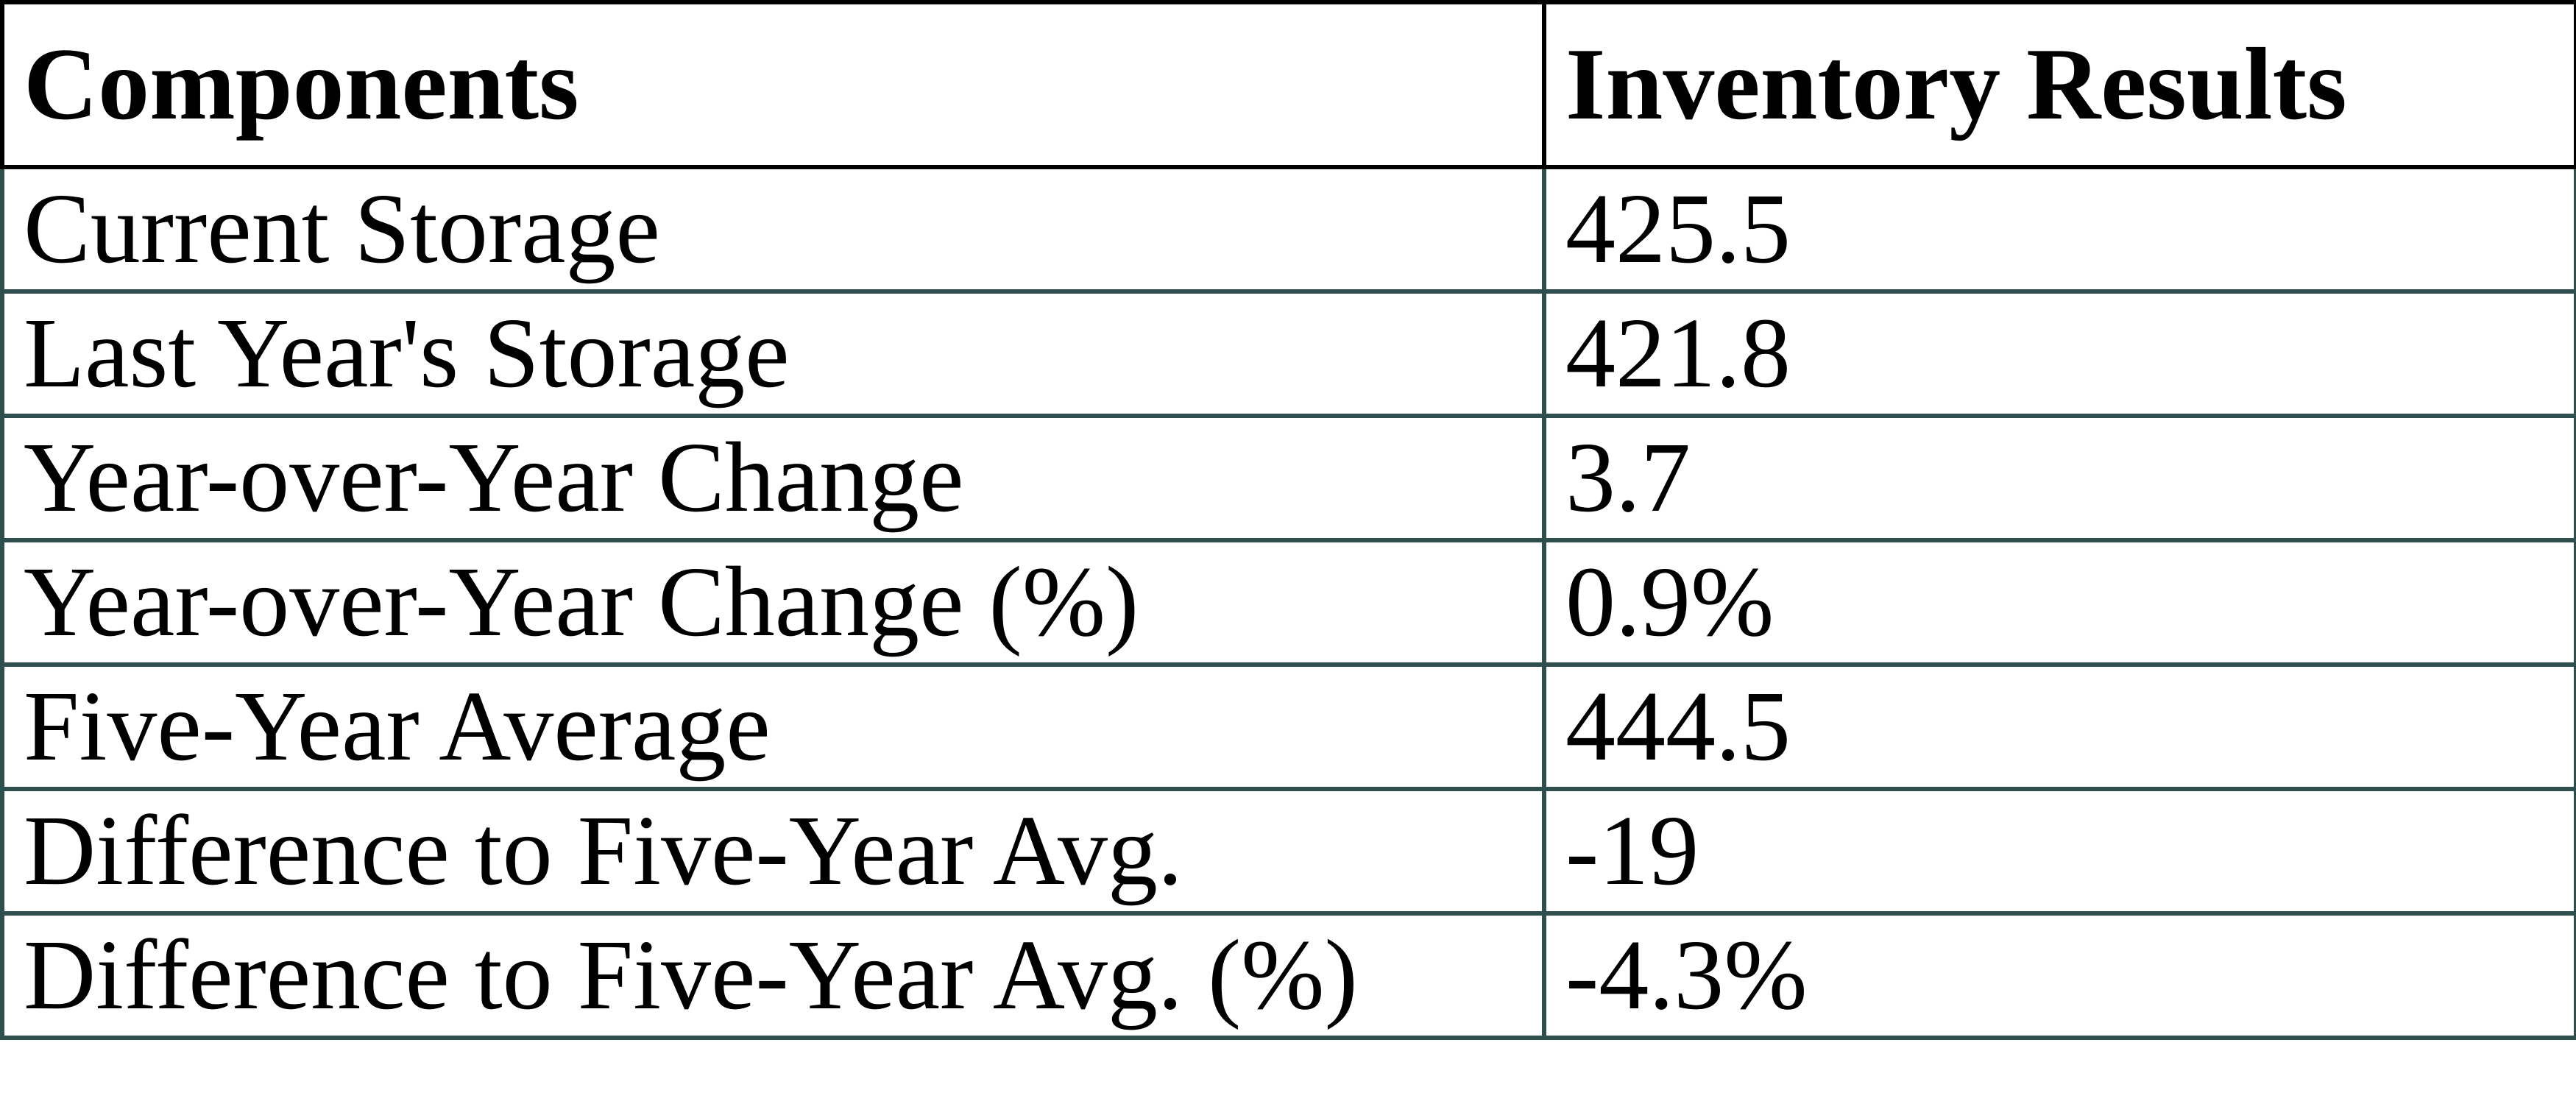  What do you see at coordinates (2059, 478) in the screenshot?
I see `row-value-yoy-change: 3.7` at bounding box center [2059, 478].